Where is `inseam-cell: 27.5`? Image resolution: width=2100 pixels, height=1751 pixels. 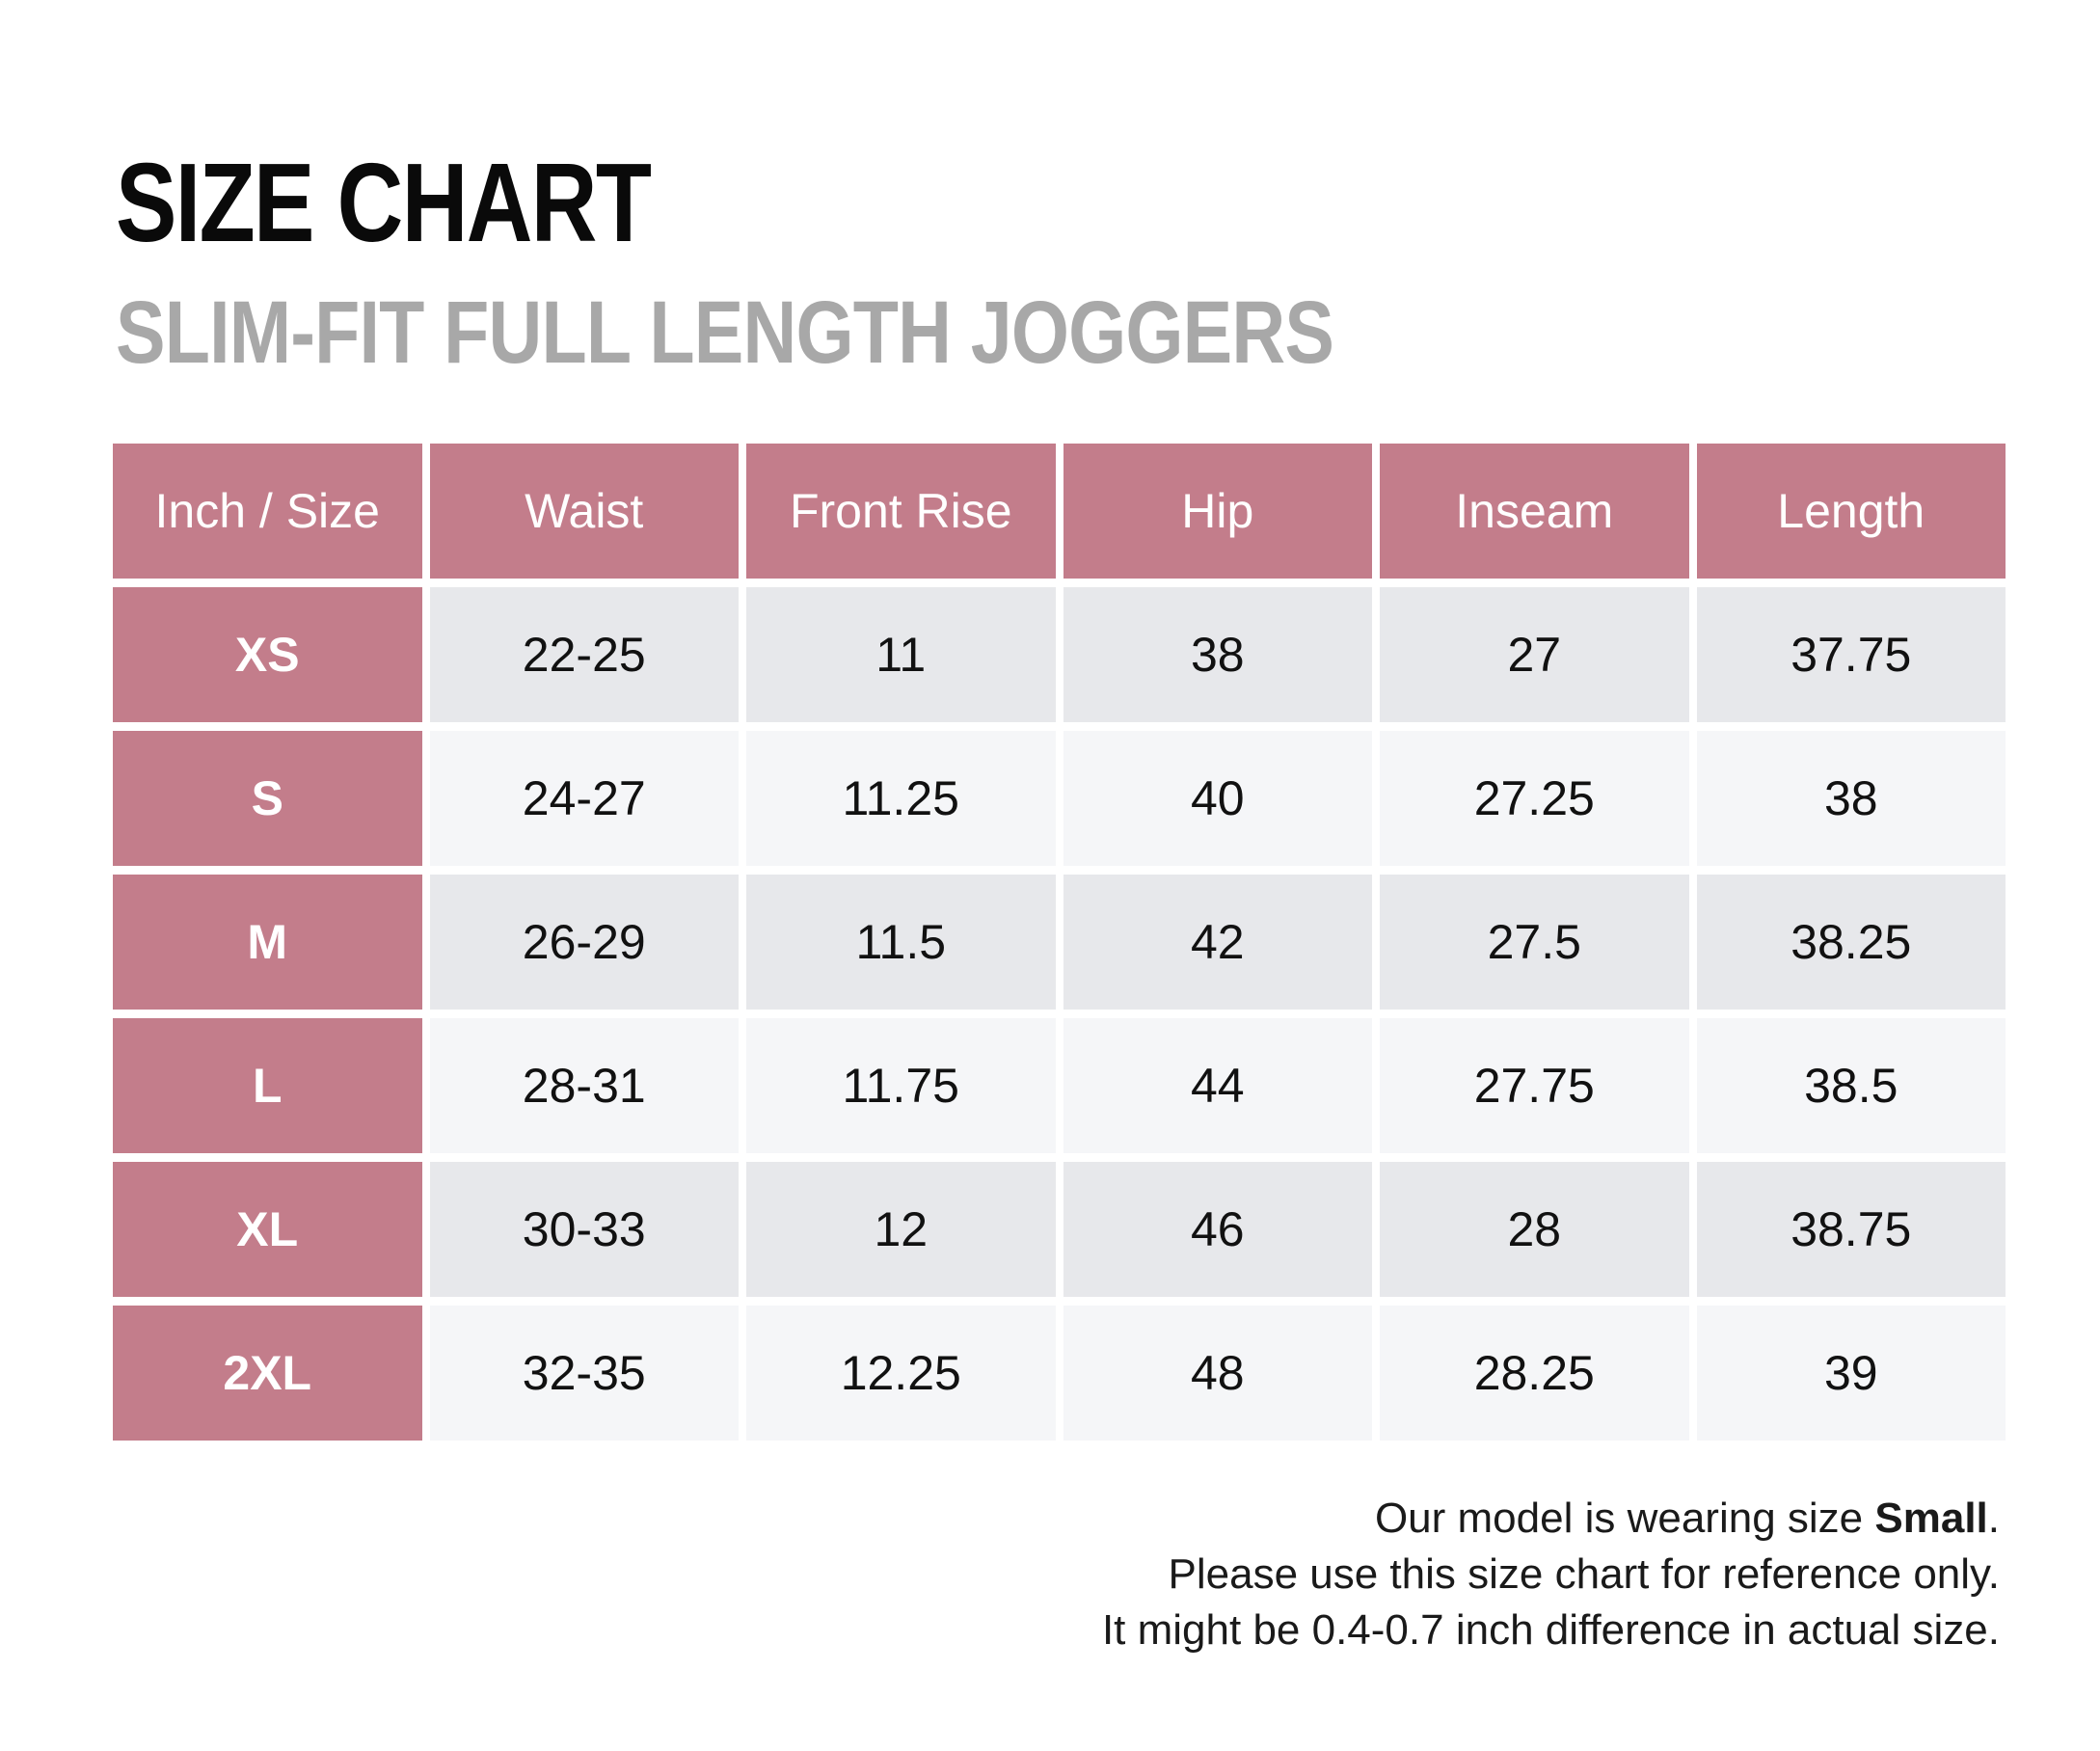 inseam-cell: 27.5 is located at coordinates (1534, 942).